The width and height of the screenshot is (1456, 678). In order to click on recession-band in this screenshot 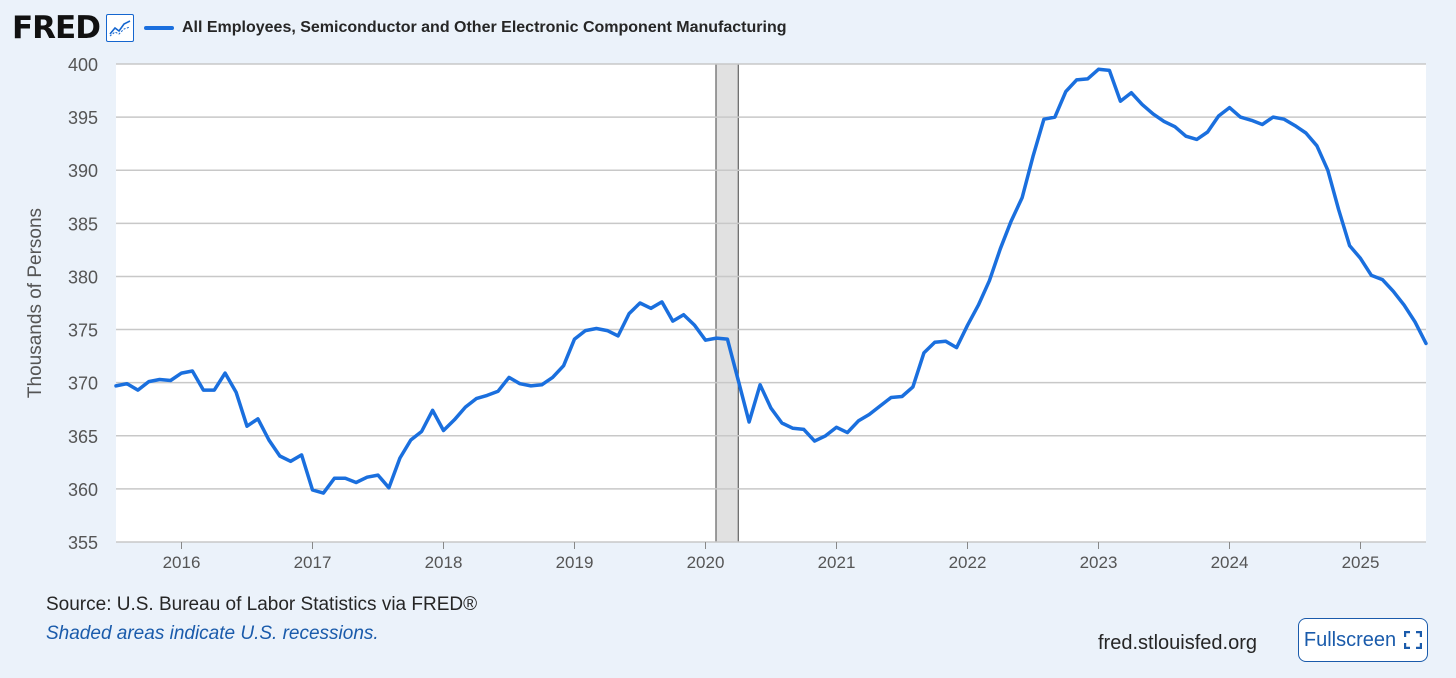, I will do `click(727, 303)`.